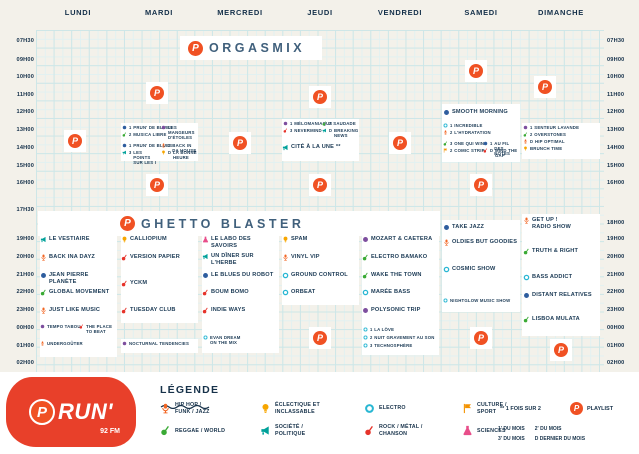  Describe the element at coordinates (319, 257) in the screenshot. I see `show-entry: VINYL VIP` at that location.